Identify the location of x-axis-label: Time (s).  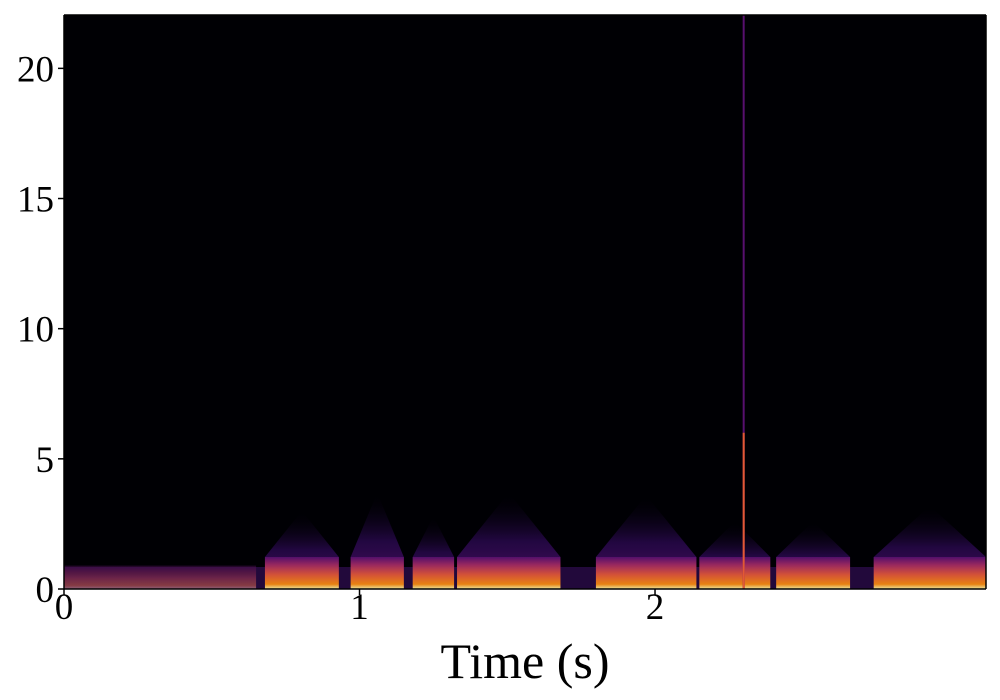
(524, 661).